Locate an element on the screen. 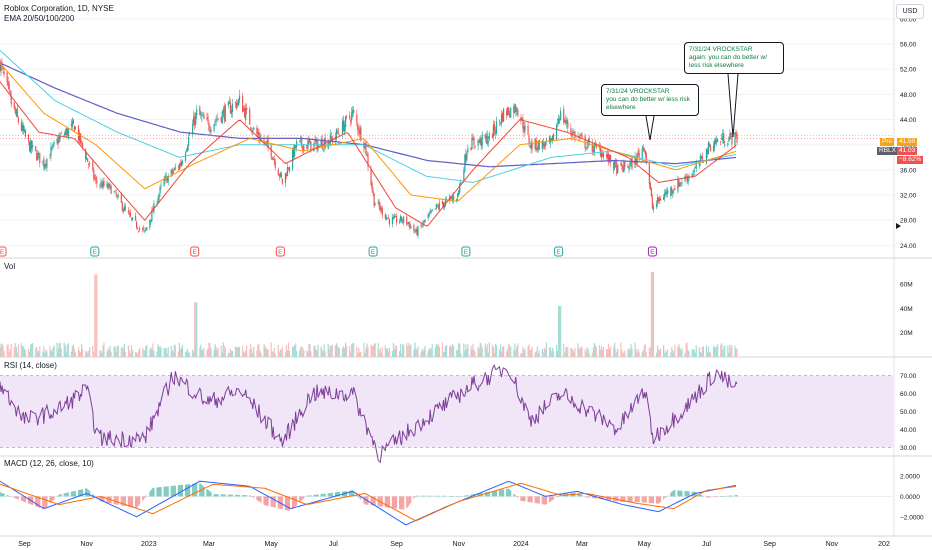  earnings-marker-box is located at coordinates (466, 251).